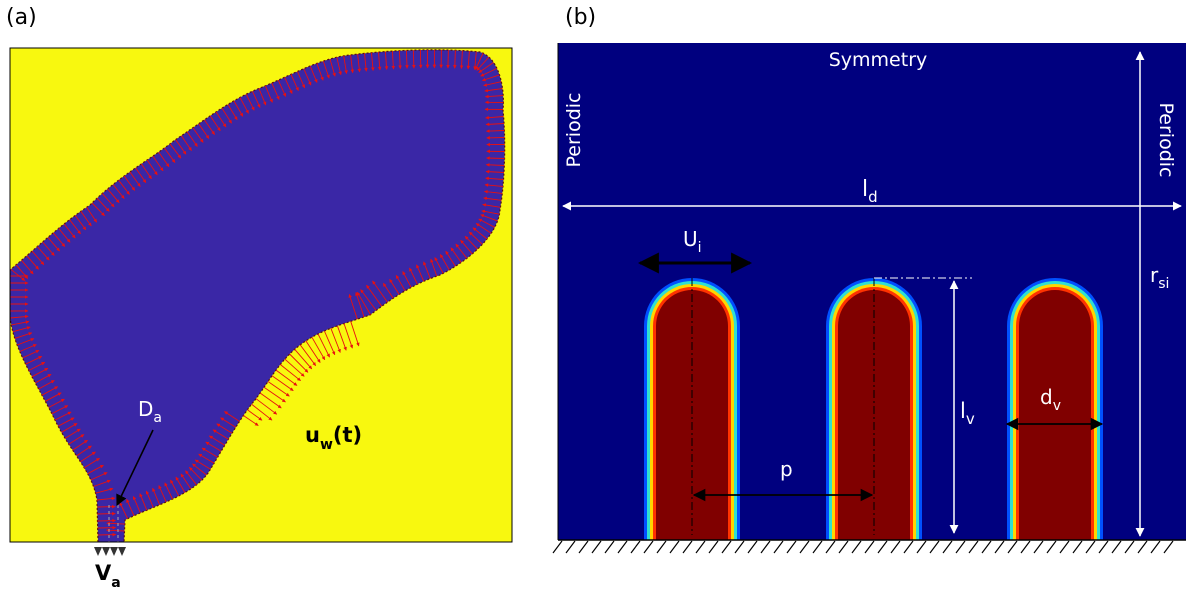  What do you see at coordinates (574, 130) in the screenshot?
I see `periodic-left-label: Periodic` at bounding box center [574, 130].